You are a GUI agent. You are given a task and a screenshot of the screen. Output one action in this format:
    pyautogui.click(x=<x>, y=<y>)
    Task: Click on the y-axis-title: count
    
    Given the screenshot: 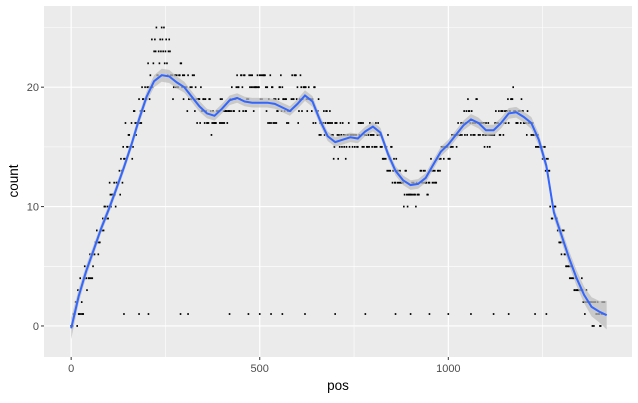 What is the action you would take?
    pyautogui.click(x=13, y=180)
    